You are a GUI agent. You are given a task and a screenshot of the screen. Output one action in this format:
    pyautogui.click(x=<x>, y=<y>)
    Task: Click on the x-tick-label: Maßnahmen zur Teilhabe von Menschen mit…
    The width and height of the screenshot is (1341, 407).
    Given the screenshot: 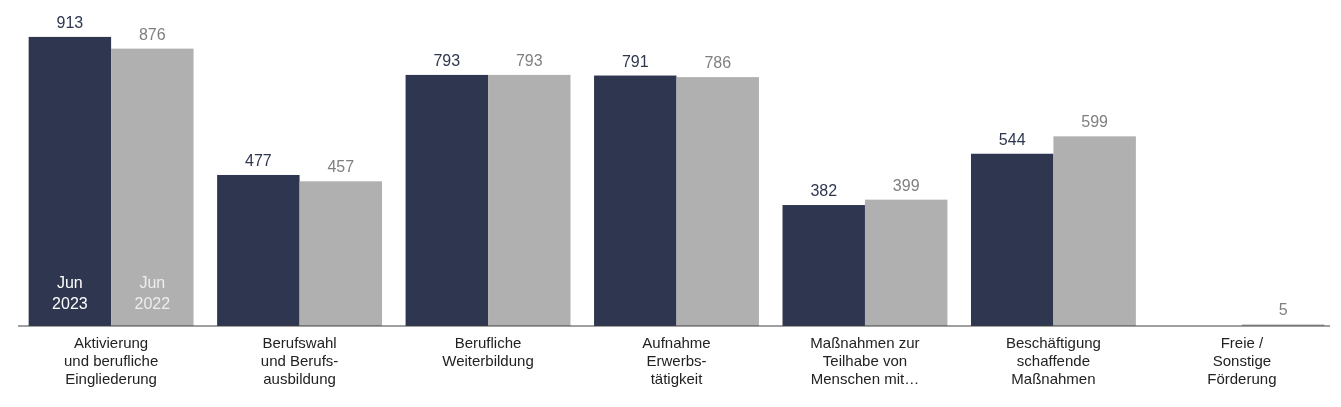 What is the action you would take?
    pyautogui.click(x=865, y=360)
    